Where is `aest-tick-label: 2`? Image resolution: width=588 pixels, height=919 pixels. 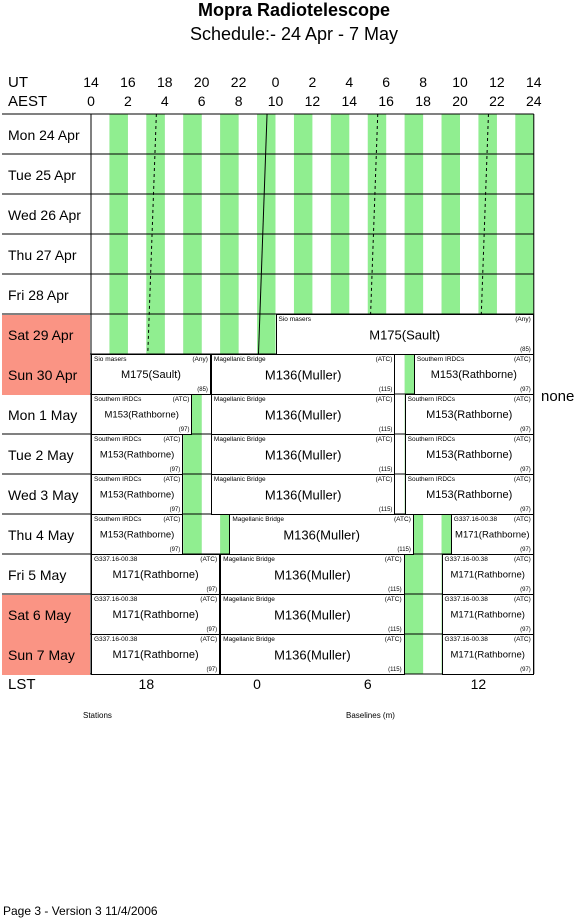
aest-tick-label: 2 is located at coordinates (127, 101).